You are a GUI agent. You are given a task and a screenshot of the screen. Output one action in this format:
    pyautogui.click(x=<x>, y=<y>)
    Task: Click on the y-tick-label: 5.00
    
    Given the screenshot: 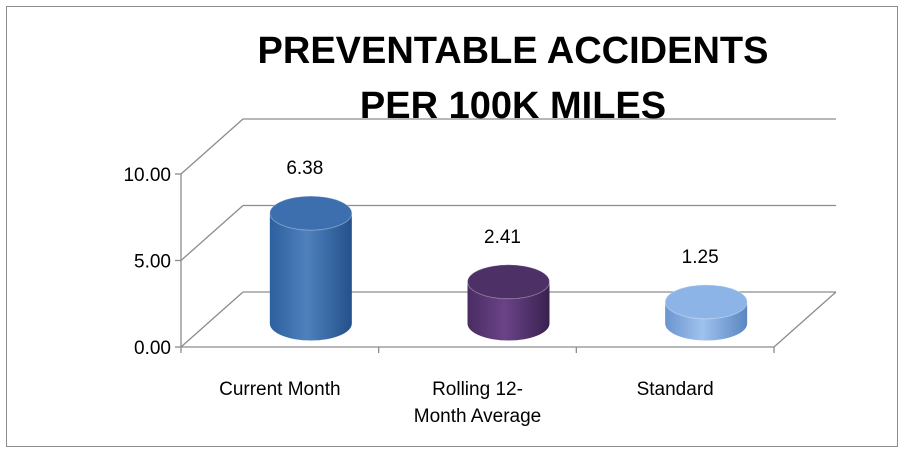 What is the action you would take?
    pyautogui.click(x=152, y=262)
    